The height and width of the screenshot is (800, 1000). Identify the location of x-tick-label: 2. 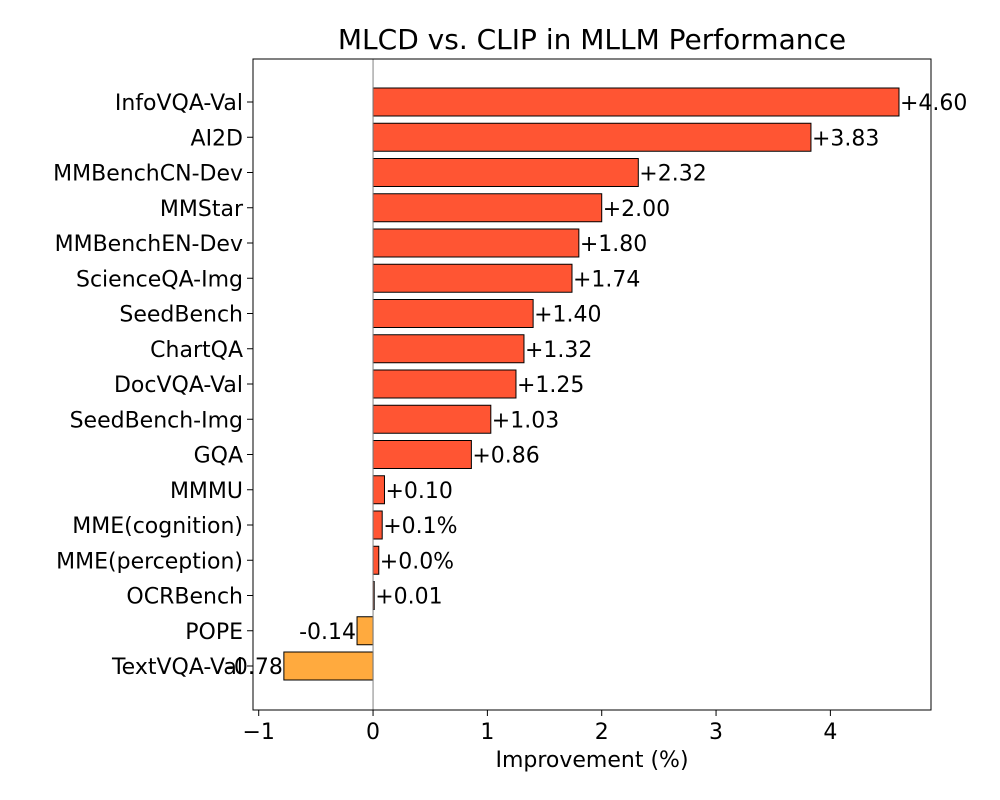
(602, 732).